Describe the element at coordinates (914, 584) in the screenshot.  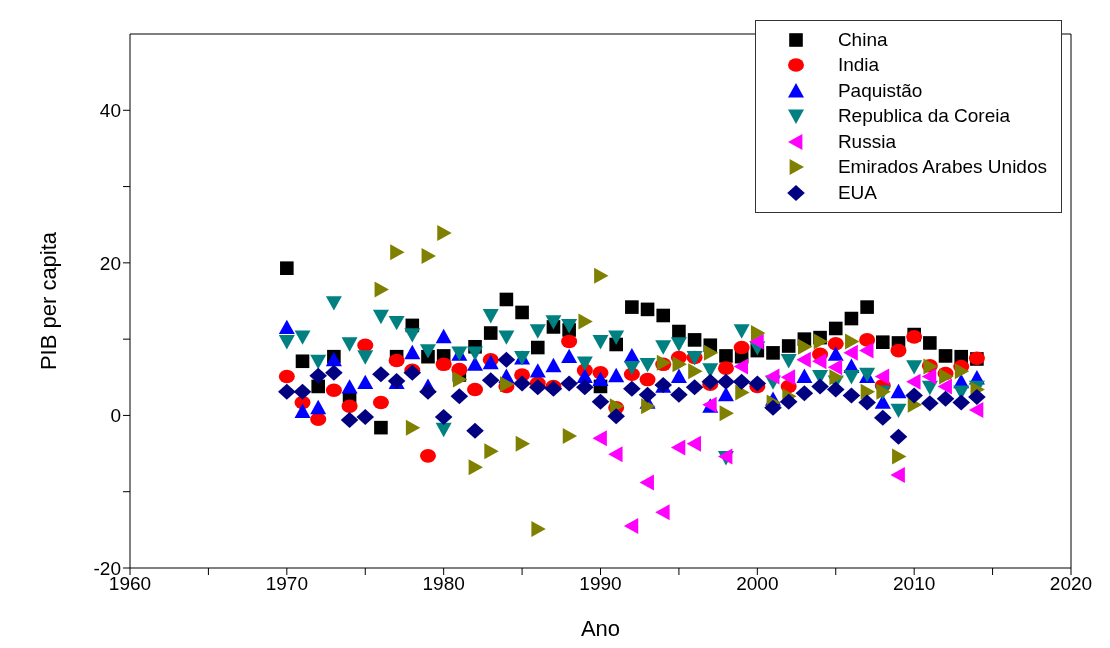
I see `x-tick-label: 2010` at that location.